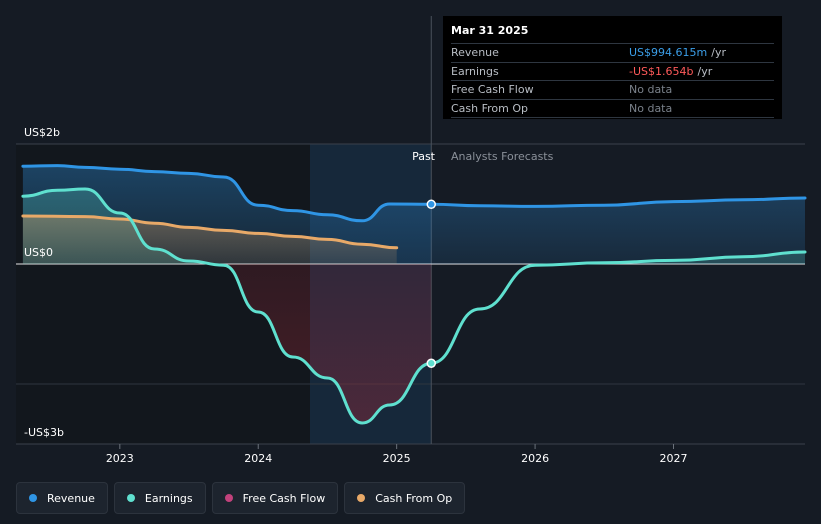  Describe the element at coordinates (33, 498) in the screenshot. I see `revenue-dot-icon` at that location.